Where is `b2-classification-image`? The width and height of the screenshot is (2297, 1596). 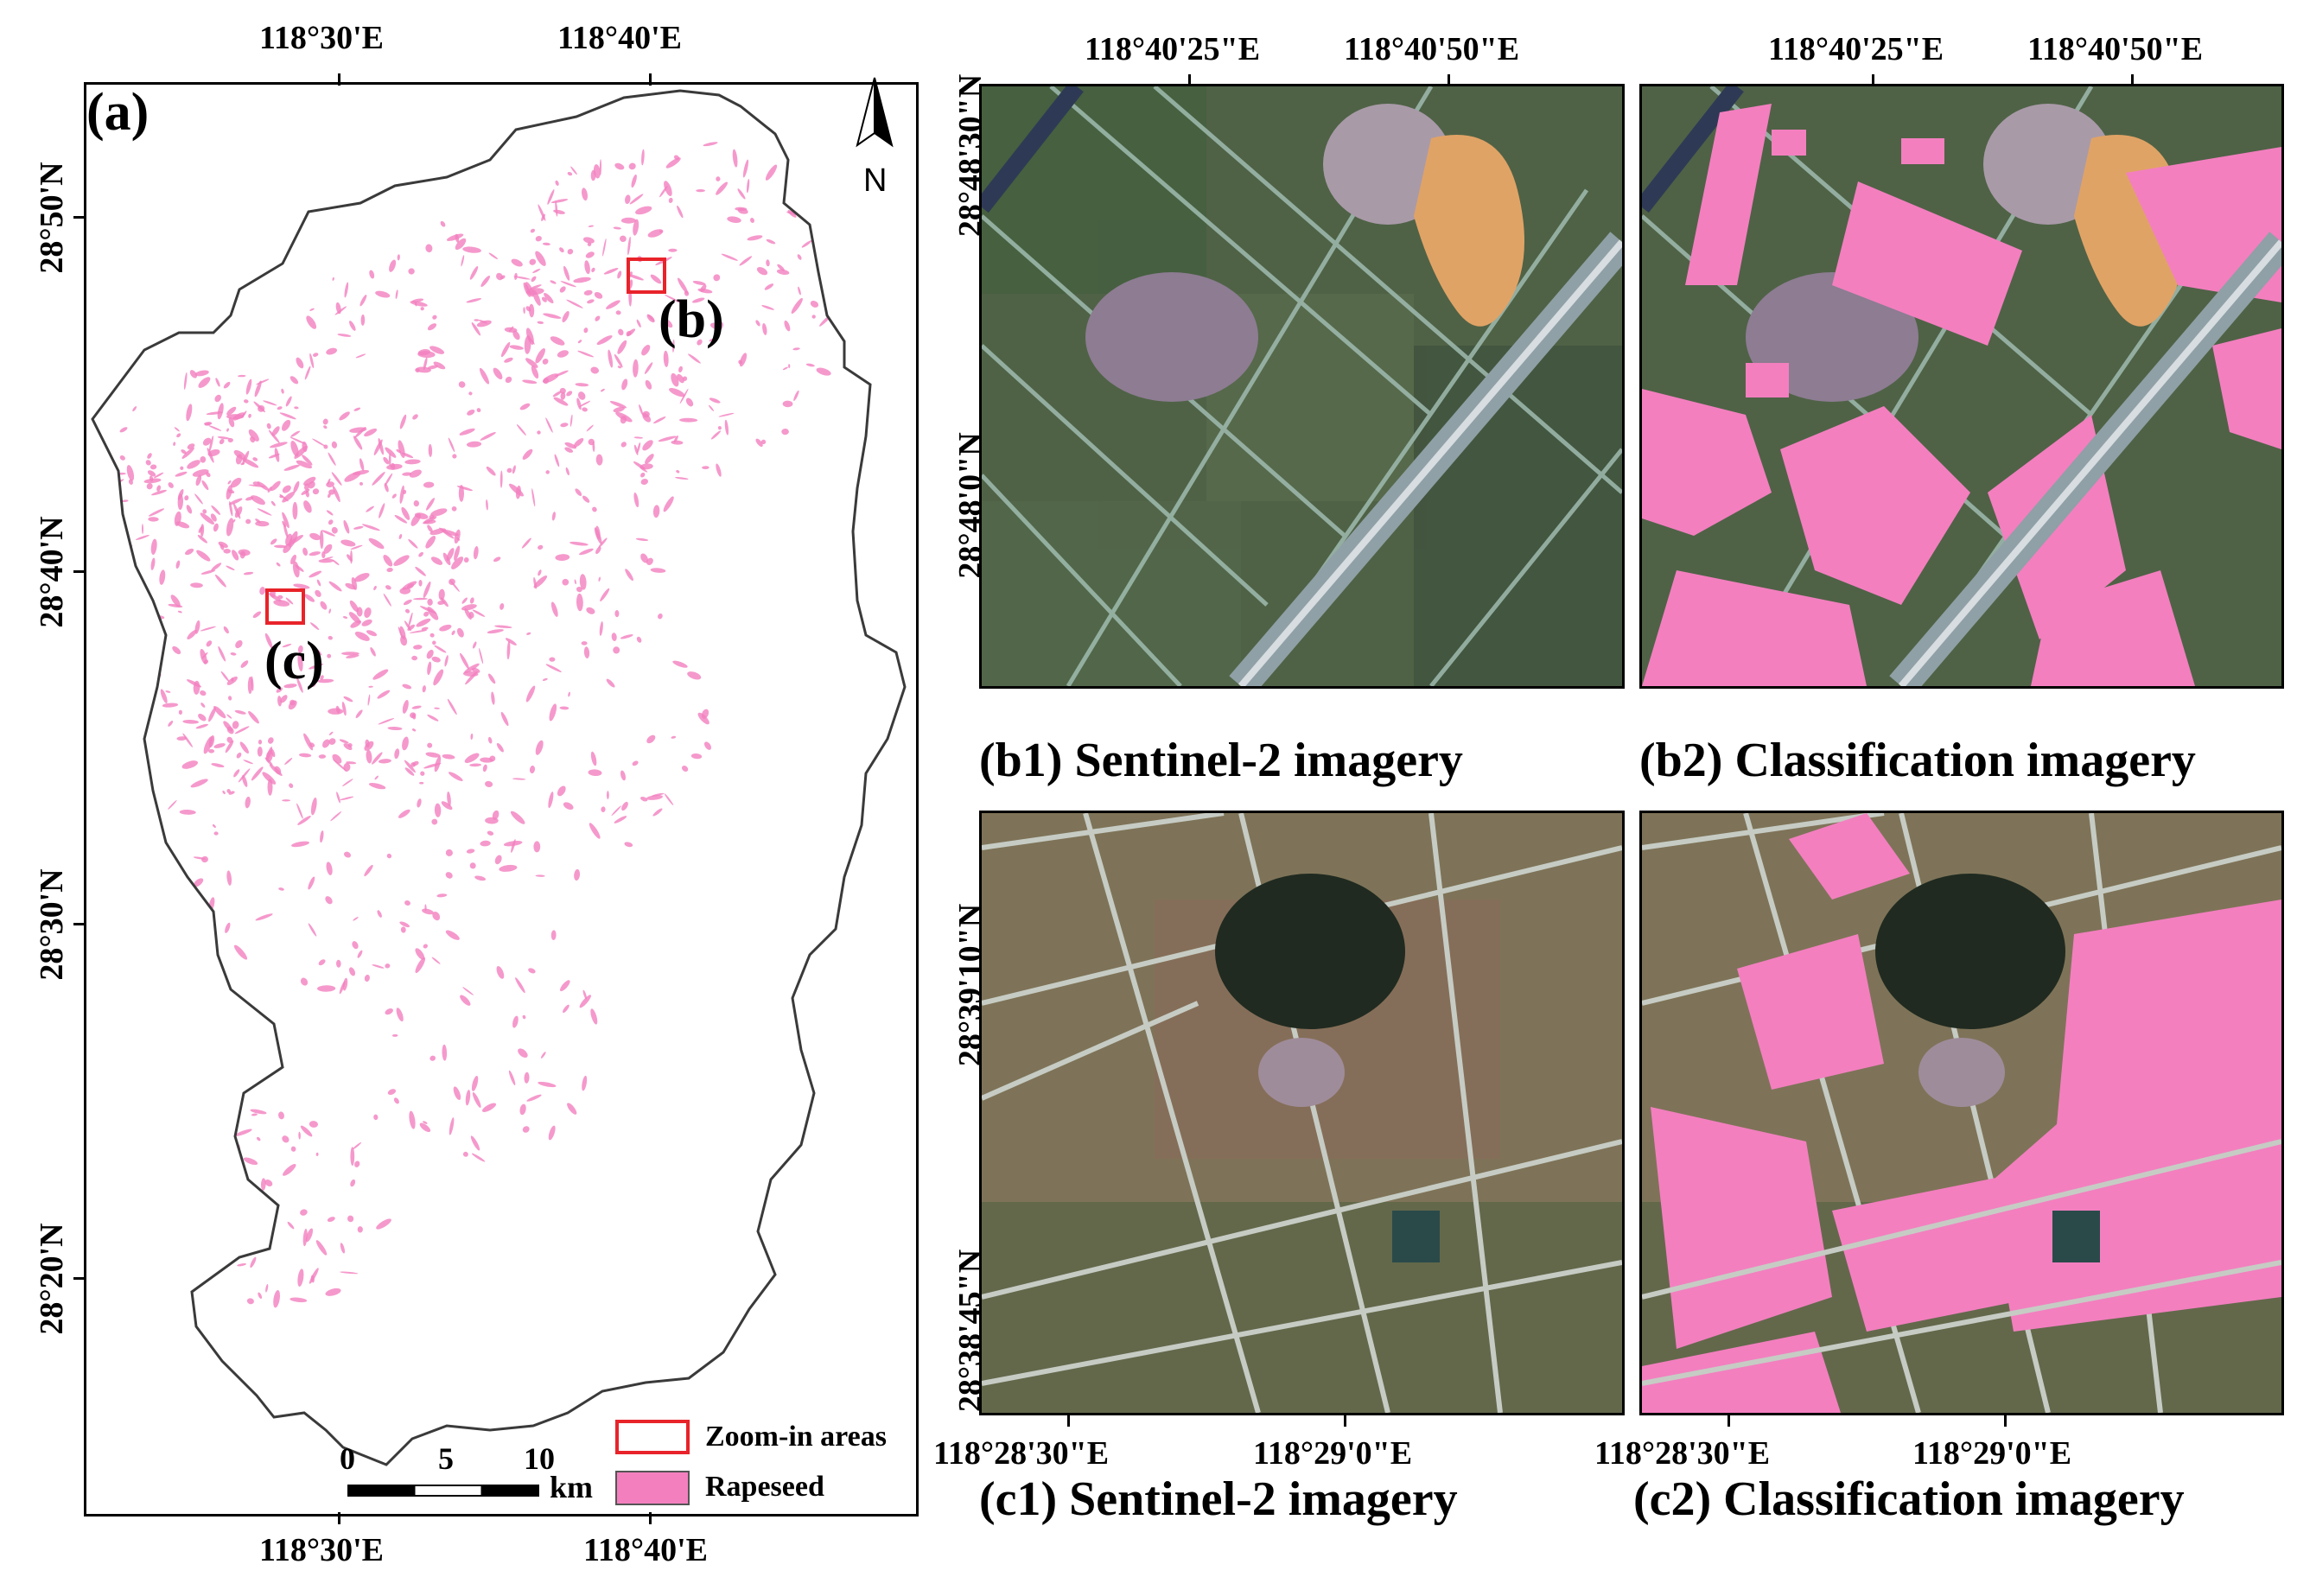
b2-classification-image is located at coordinates (1962, 386).